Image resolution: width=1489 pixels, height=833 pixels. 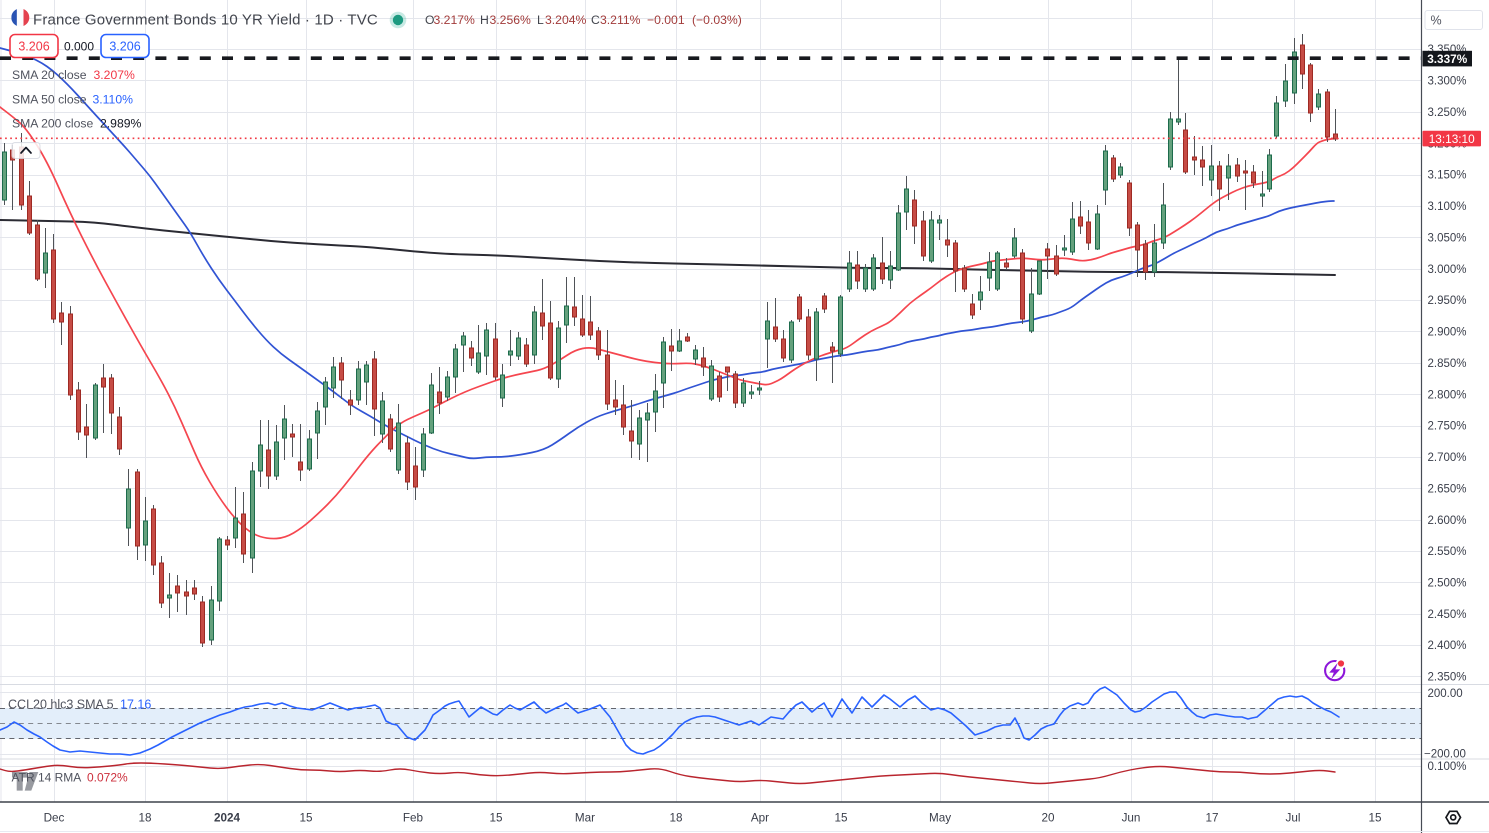 I want to click on svg-text: 2.500%, so click(x=1447, y=583).